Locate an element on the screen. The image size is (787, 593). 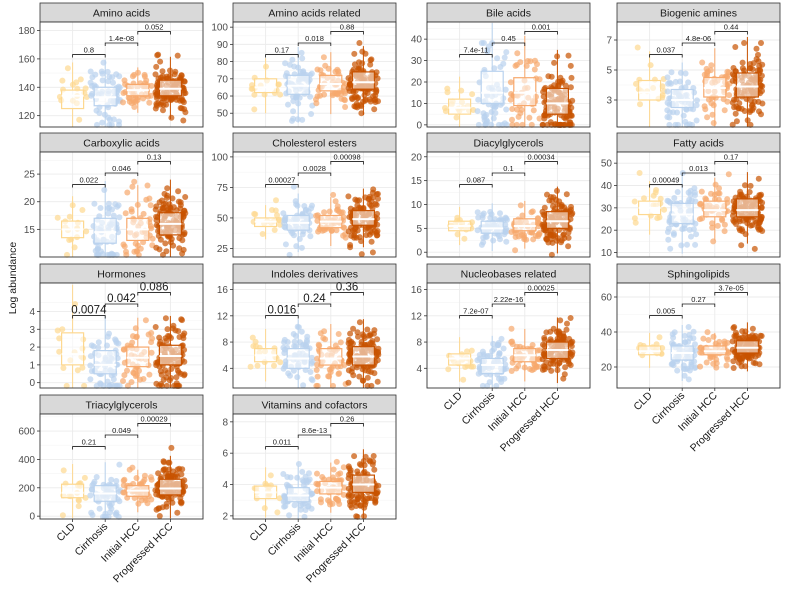
p-value-label: 0.17 is located at coordinates (731, 156).